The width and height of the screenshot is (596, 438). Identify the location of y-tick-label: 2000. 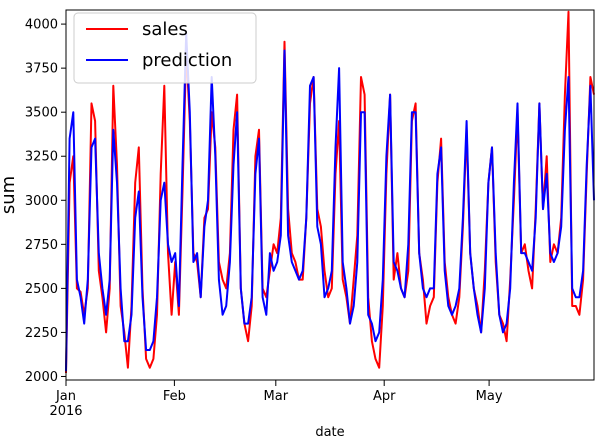
(41, 377).